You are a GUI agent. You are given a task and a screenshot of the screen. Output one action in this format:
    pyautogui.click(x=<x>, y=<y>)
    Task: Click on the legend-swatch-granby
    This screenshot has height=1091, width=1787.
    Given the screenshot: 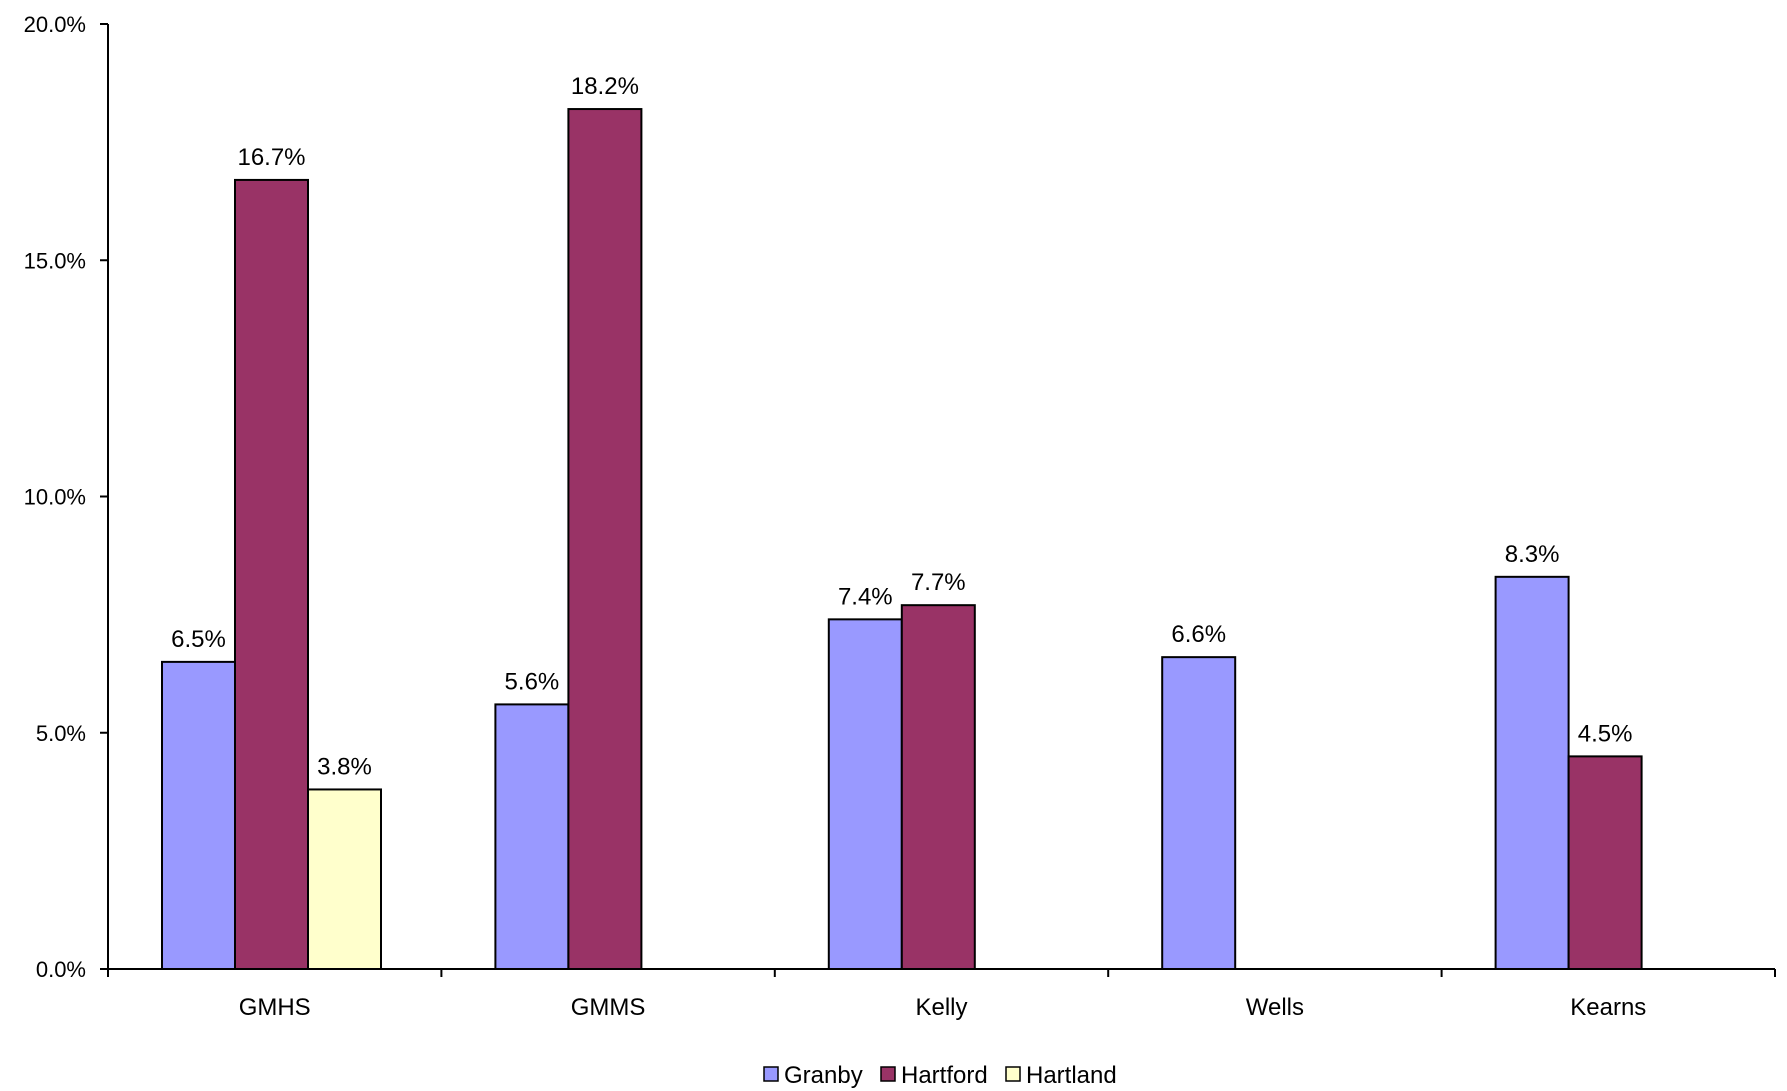 What is the action you would take?
    pyautogui.click(x=771, y=1074)
    